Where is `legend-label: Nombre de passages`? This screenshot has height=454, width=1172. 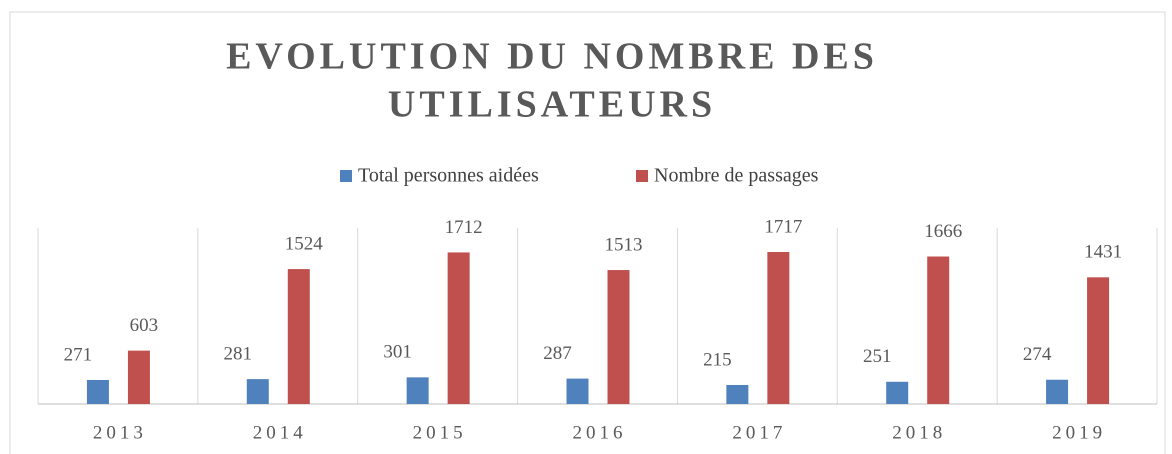
legend-label: Nombre de passages is located at coordinates (736, 176).